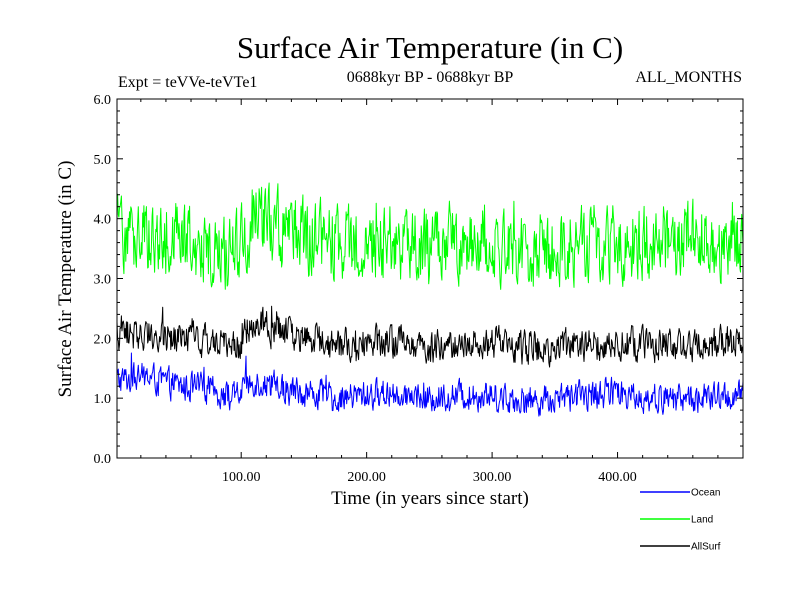 The width and height of the screenshot is (800, 600). What do you see at coordinates (705, 493) in the screenshot?
I see `legend-label-ocean: Ocean` at bounding box center [705, 493].